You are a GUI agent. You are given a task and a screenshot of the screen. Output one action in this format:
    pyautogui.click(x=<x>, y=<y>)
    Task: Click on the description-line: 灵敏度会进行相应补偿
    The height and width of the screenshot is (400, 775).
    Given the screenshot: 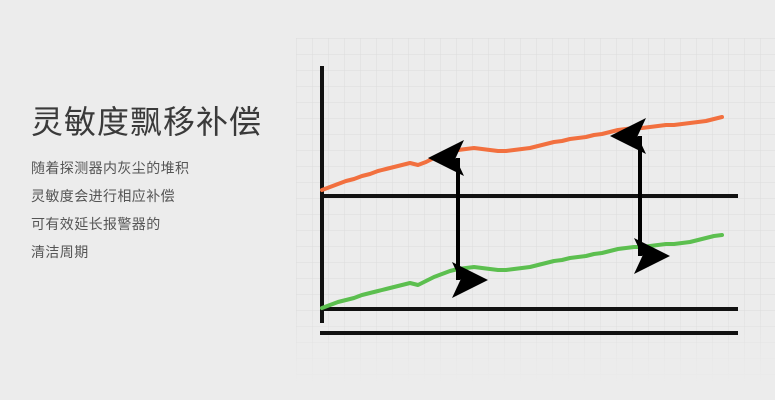 What is the action you would take?
    pyautogui.click(x=103, y=196)
    